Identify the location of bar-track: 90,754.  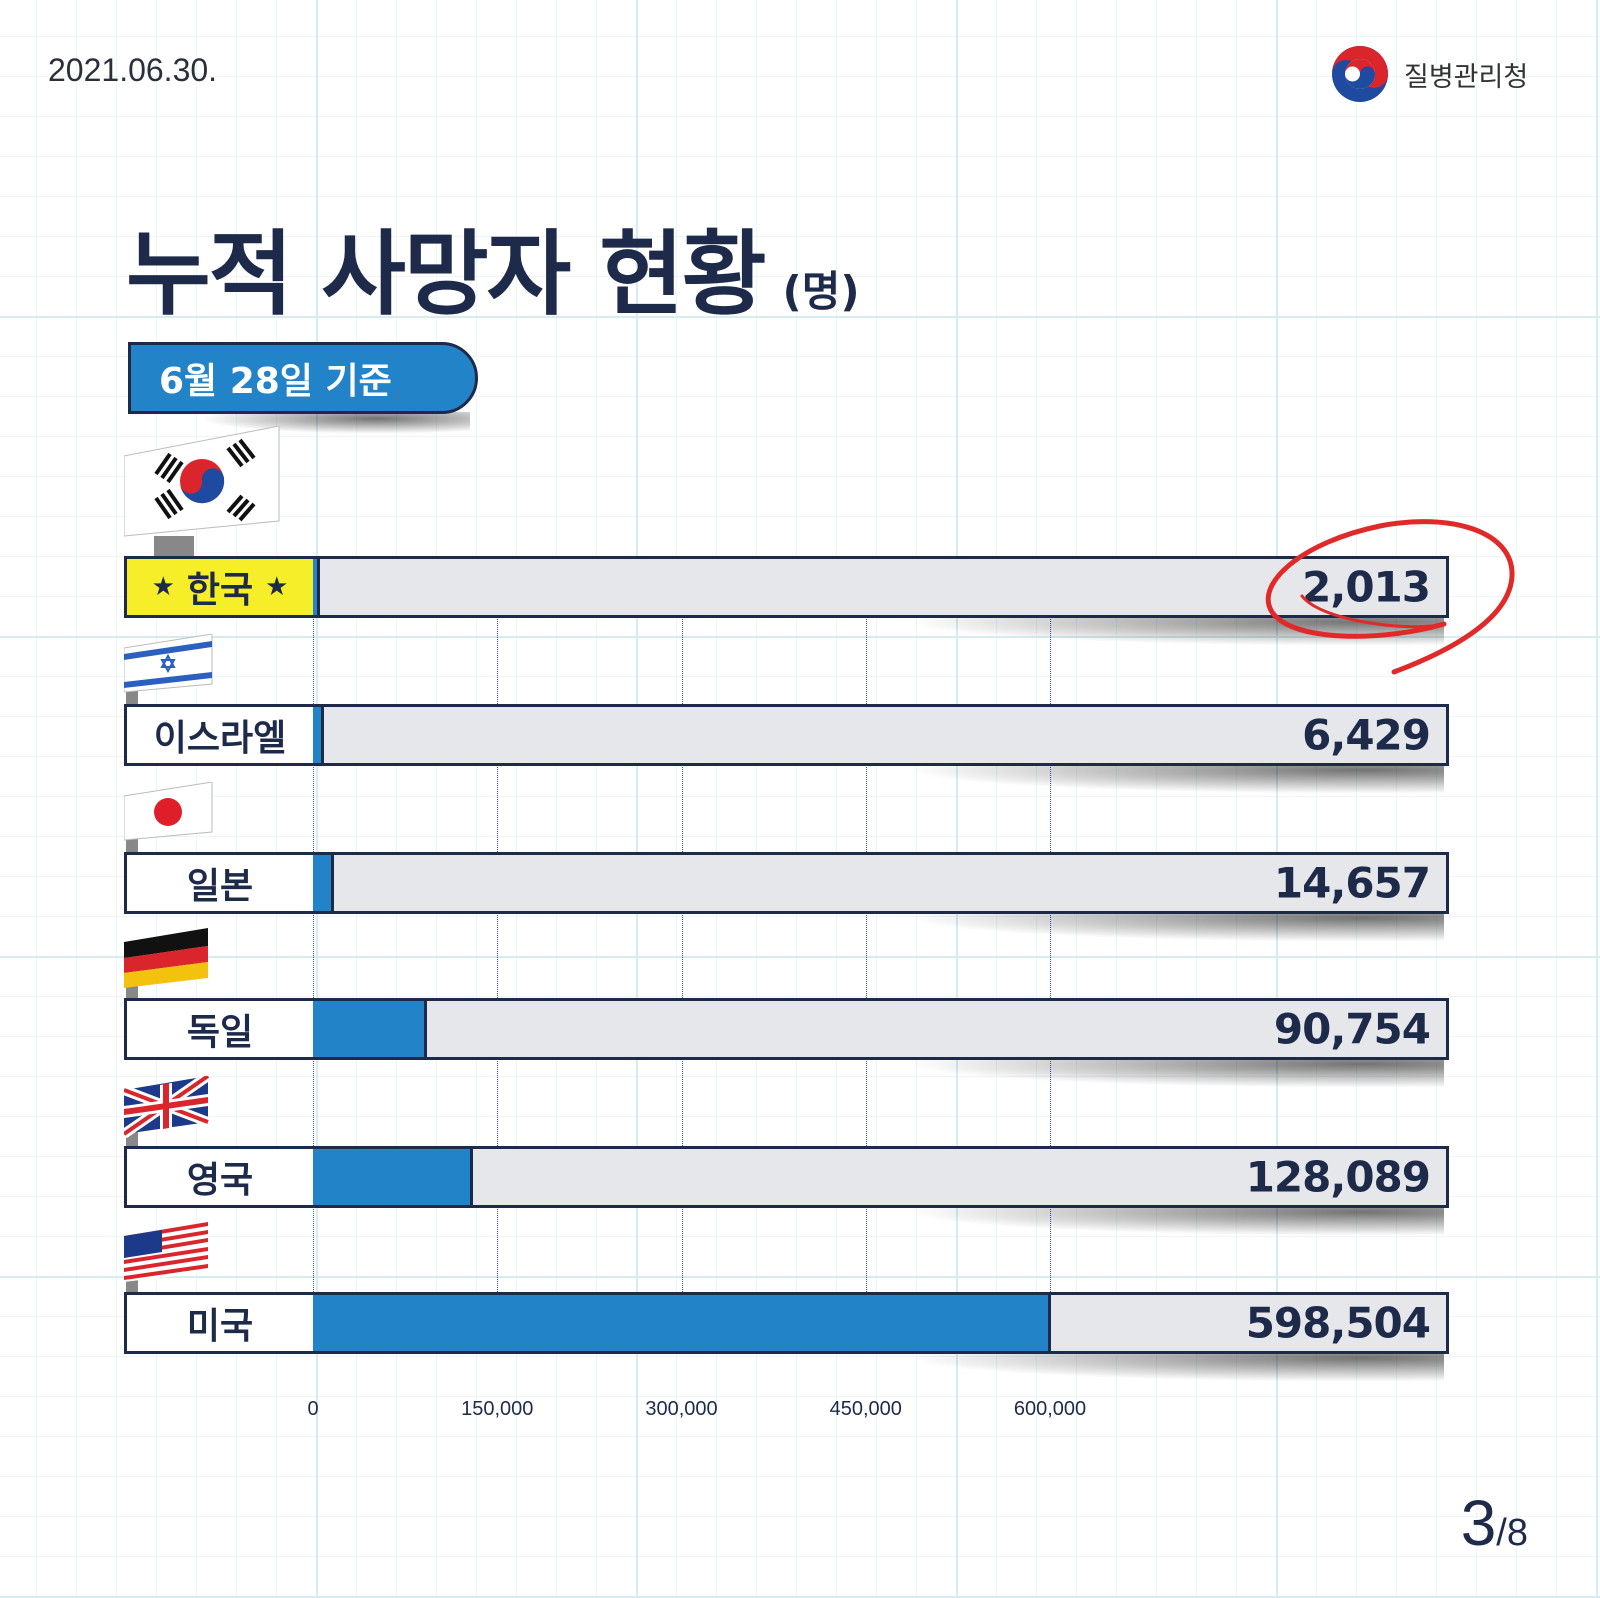
(881, 1029).